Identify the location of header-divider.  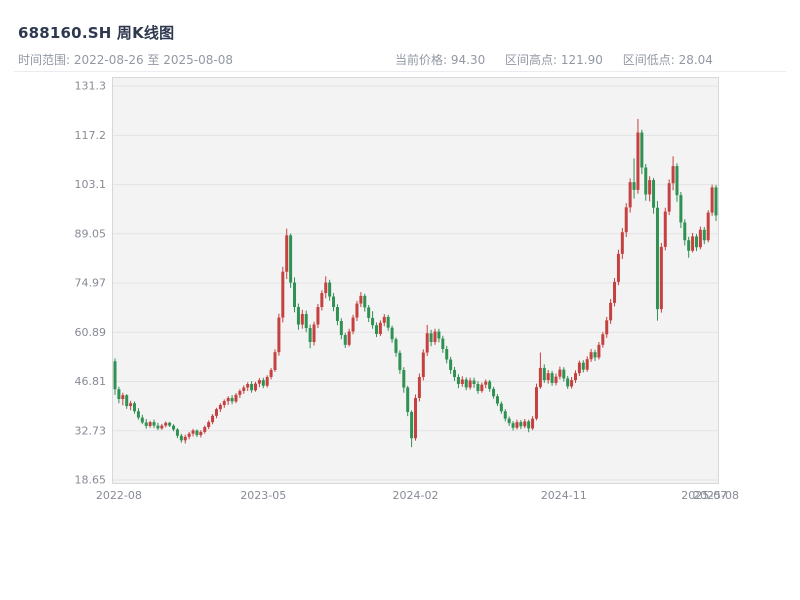
(400, 71).